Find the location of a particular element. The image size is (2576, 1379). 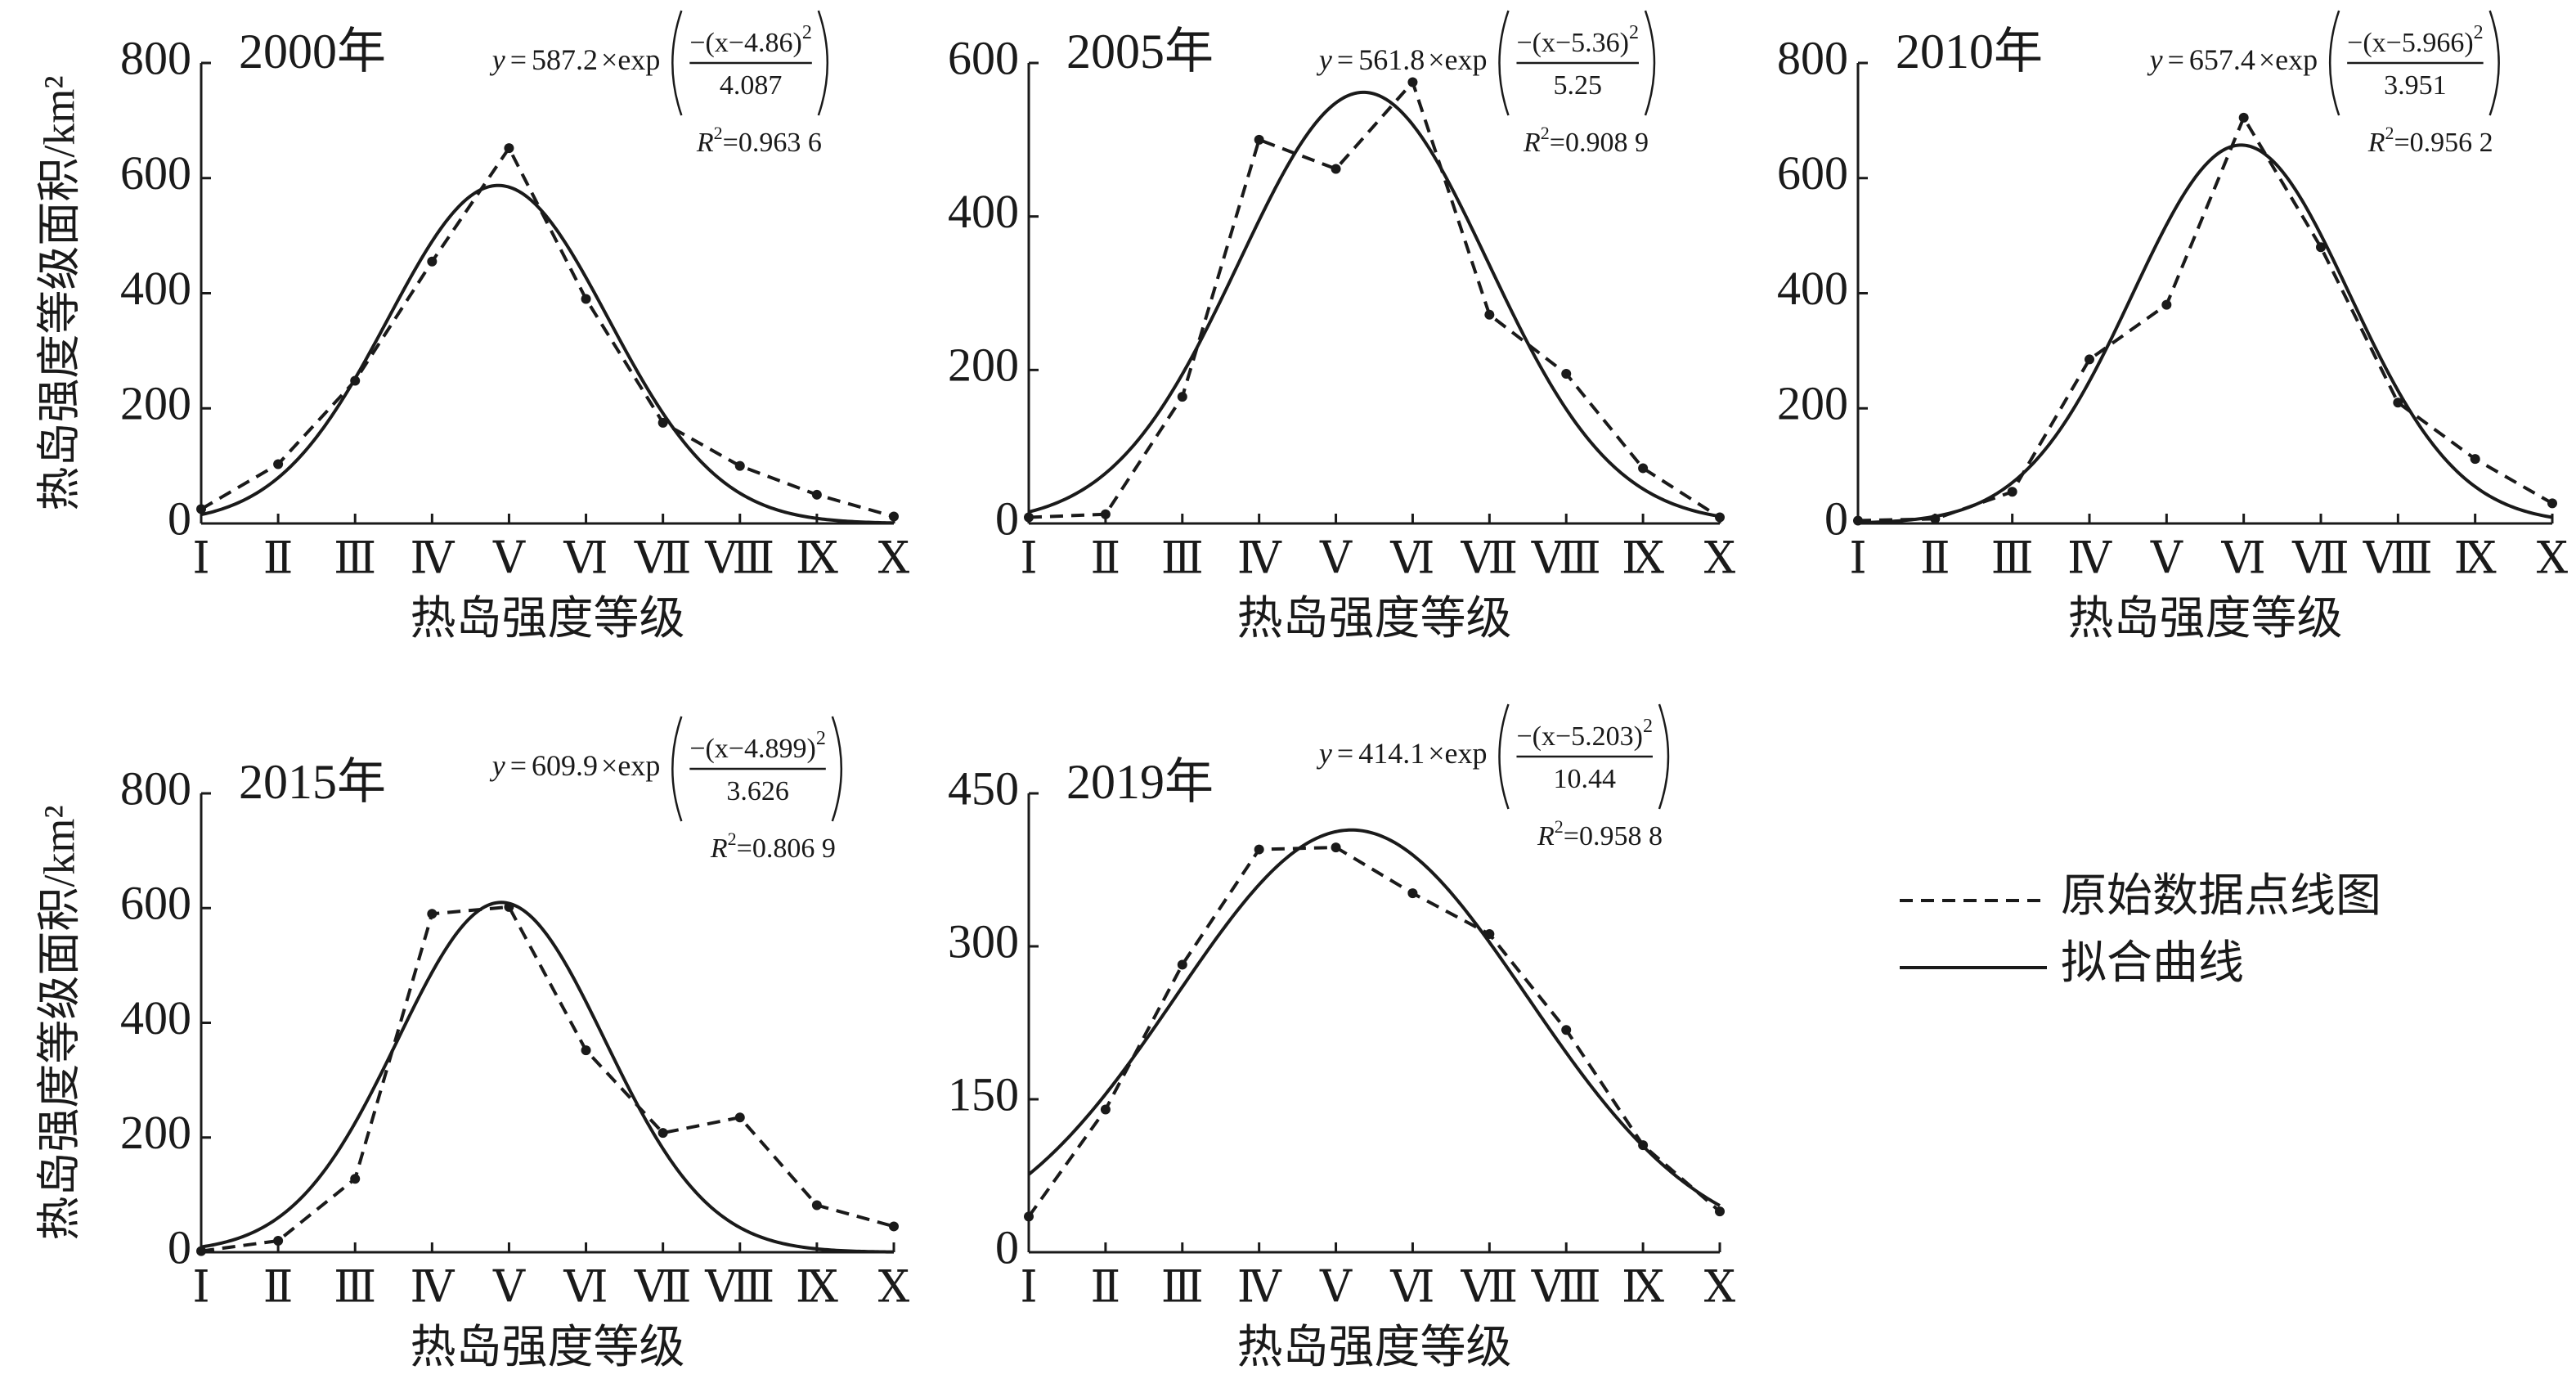

equation-lhs: y = 657.4 ×exp is located at coordinates (2233, 59).